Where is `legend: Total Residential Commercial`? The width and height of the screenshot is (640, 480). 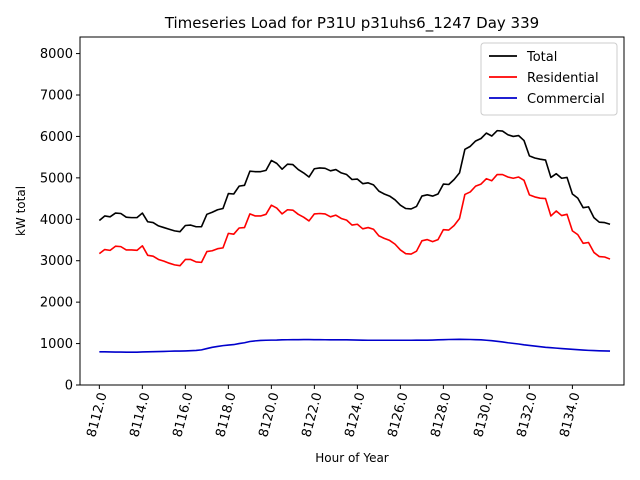
legend: Total Residential Commercial is located at coordinates (549, 79).